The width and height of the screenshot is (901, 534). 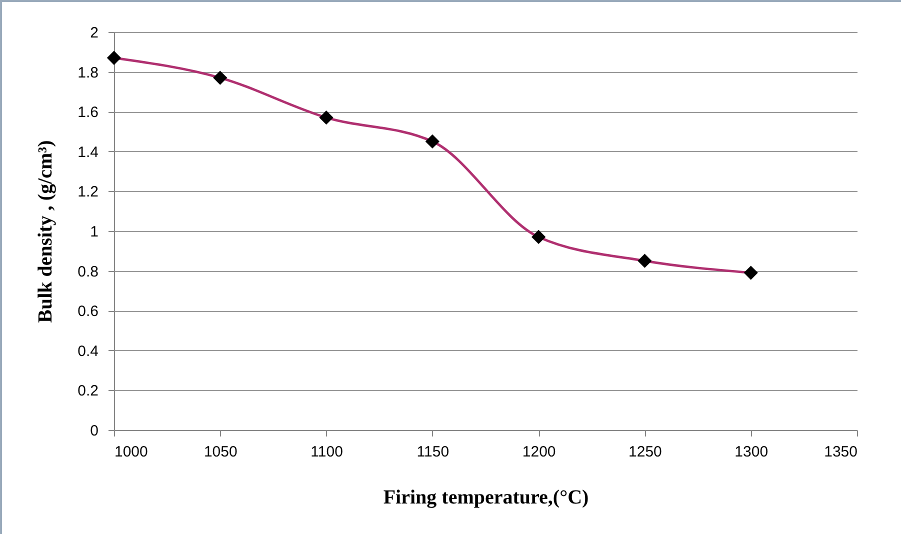 What do you see at coordinates (539, 452) in the screenshot?
I see `x-tick-label: 1200` at bounding box center [539, 452].